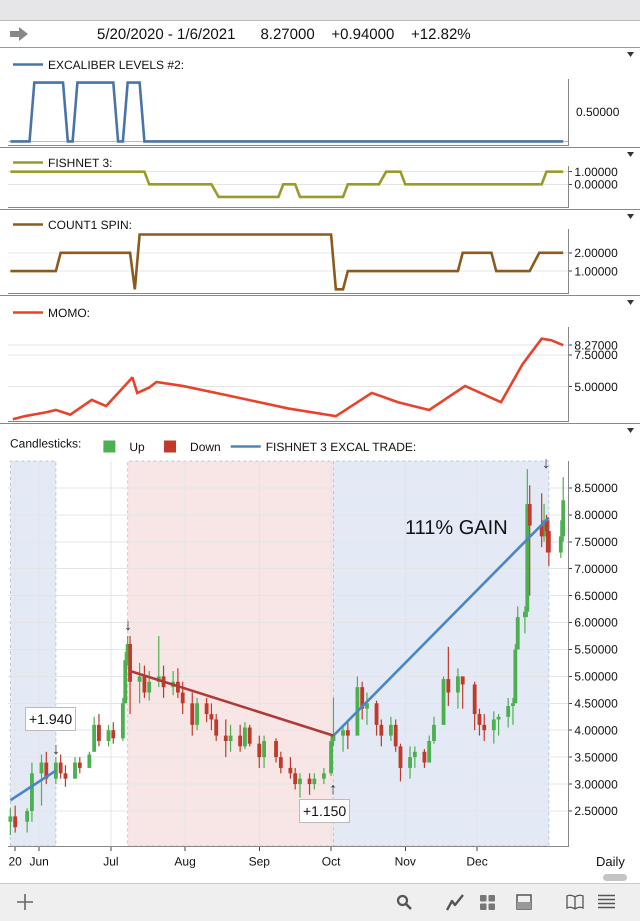  What do you see at coordinates (111, 861) in the screenshot?
I see `x-tick-label: Jul` at bounding box center [111, 861].